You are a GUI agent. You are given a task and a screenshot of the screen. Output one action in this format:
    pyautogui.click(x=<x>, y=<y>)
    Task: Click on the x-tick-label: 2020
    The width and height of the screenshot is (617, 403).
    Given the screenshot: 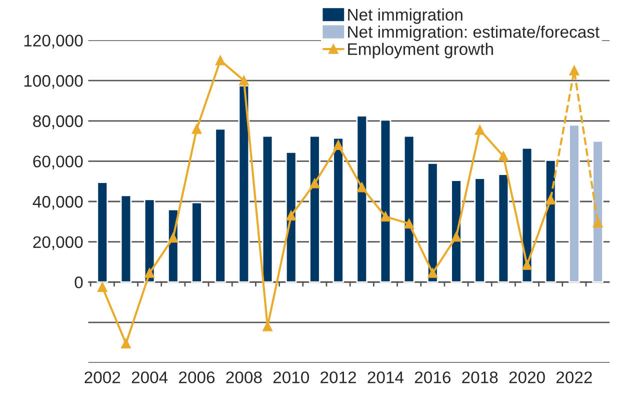 What is the action you would take?
    pyautogui.click(x=527, y=377)
    